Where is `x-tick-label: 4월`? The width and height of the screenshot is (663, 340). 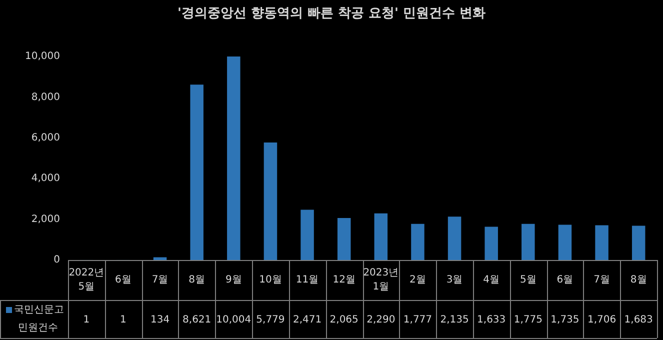
x-tick-label: 4월 is located at coordinates (491, 280).